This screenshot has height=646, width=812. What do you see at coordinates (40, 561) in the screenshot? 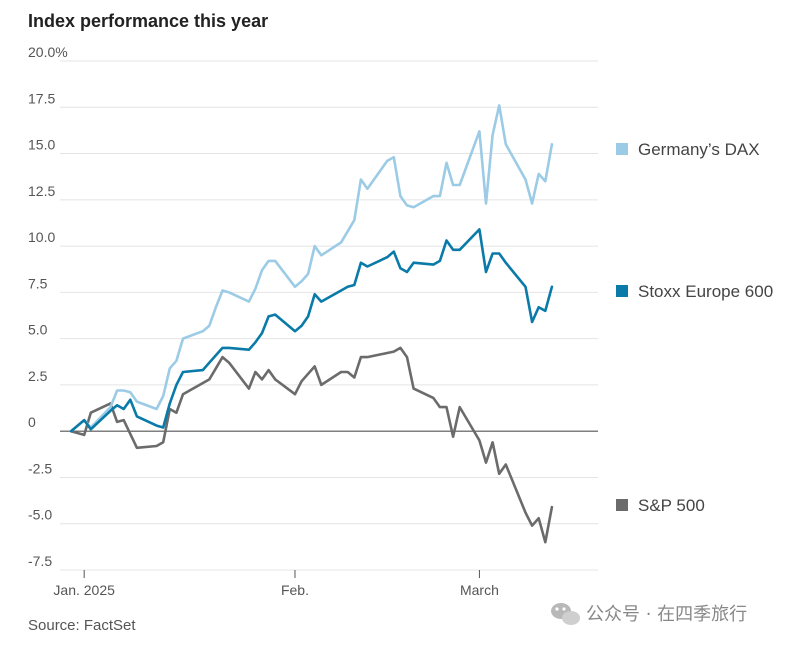
I see `y-tick-label: -7.5` at bounding box center [40, 561].